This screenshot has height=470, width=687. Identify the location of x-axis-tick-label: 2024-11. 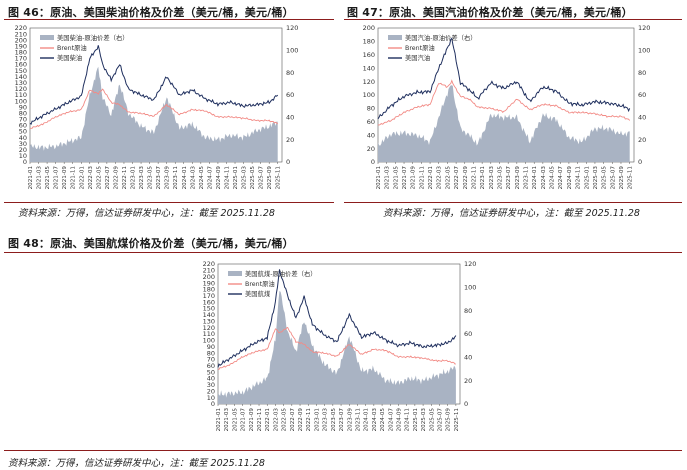
(408, 420).